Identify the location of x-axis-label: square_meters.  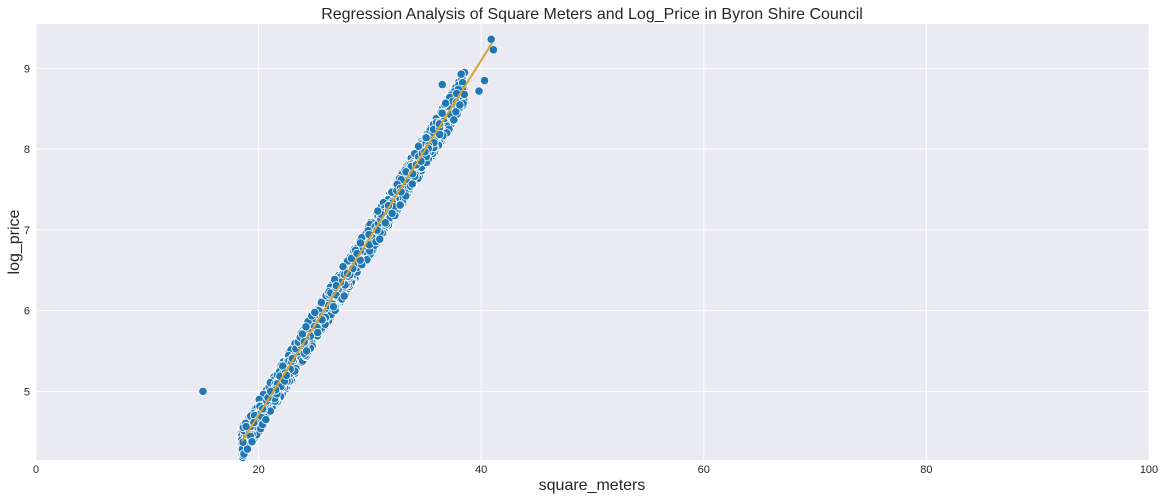
(592, 485).